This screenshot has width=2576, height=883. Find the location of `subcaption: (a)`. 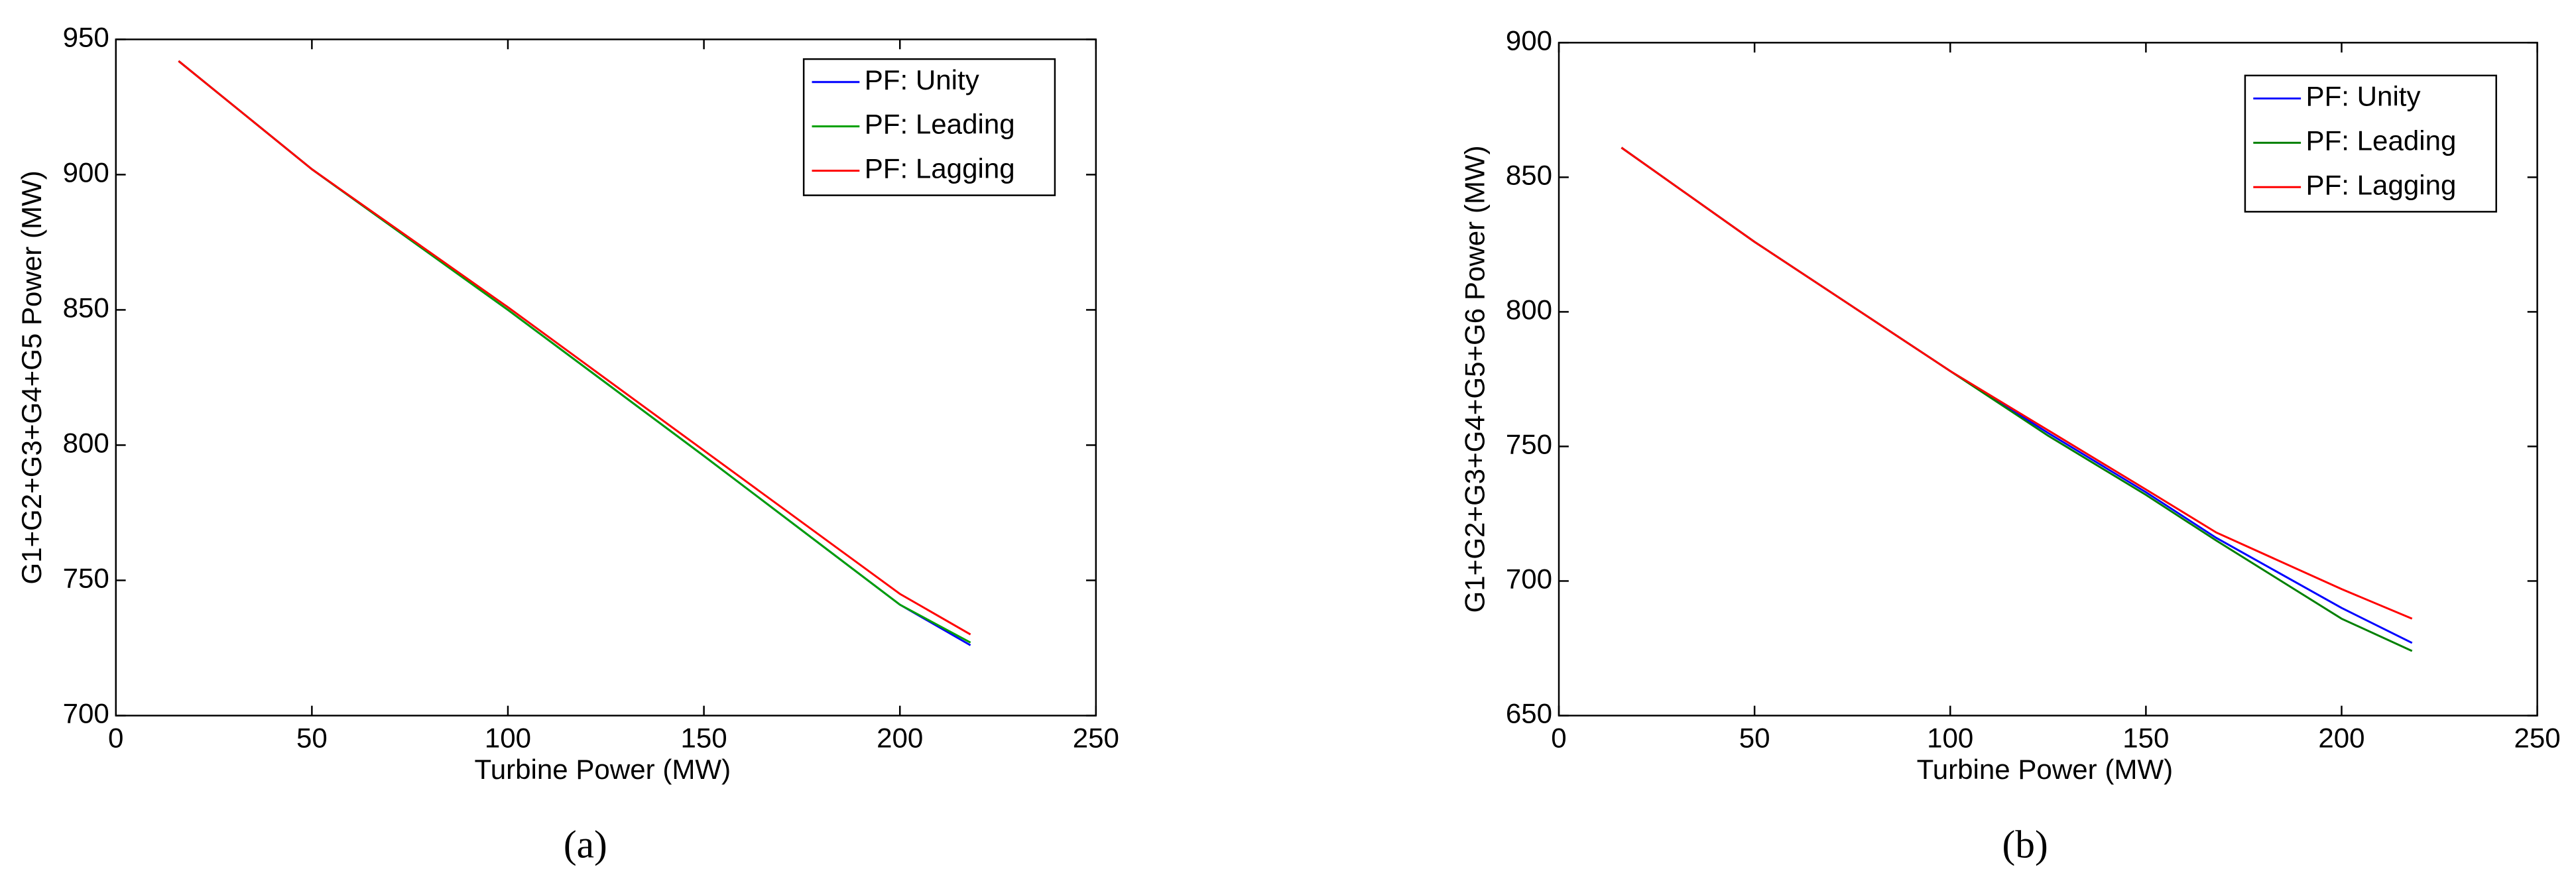

subcaption: (a) is located at coordinates (585, 844).